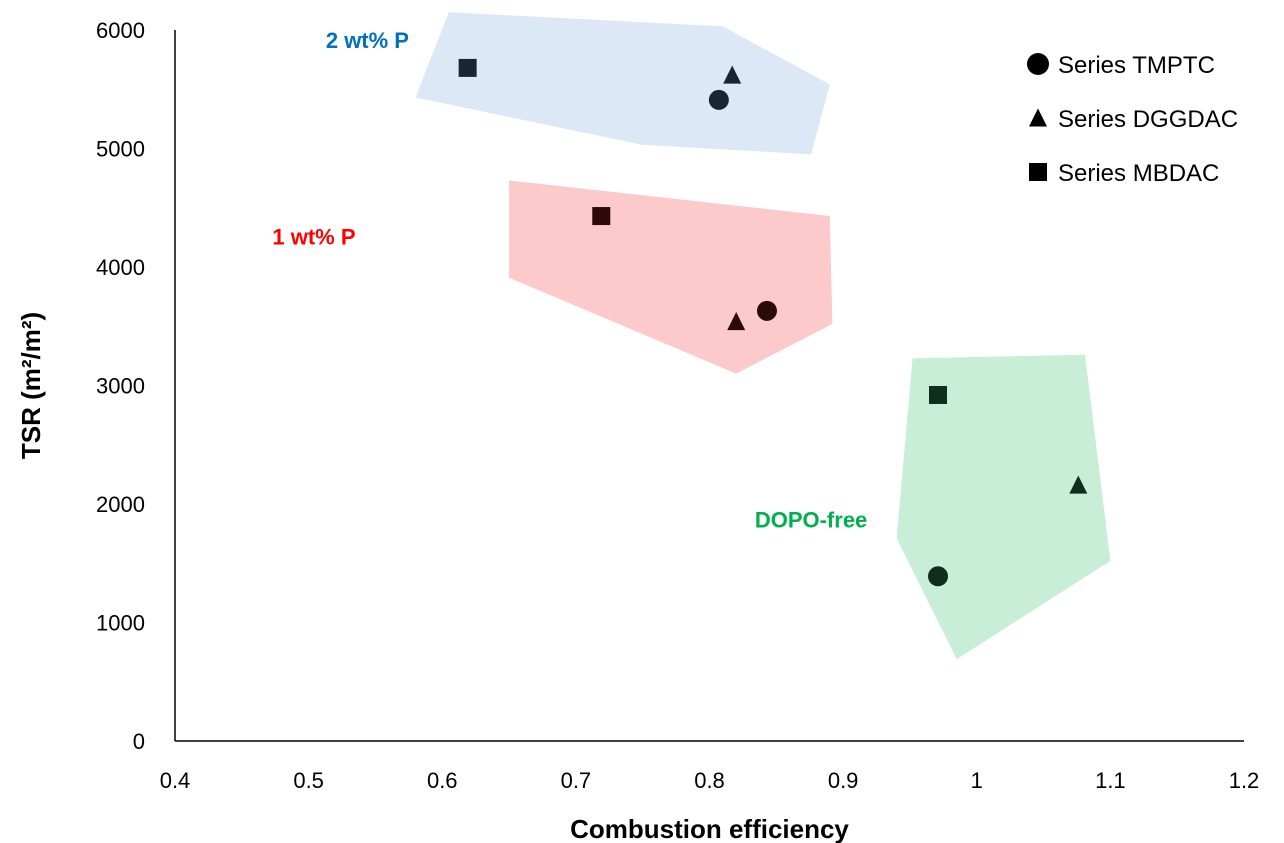 This screenshot has width=1284, height=843. I want to click on y-tick-label: 5000, so click(120, 149).